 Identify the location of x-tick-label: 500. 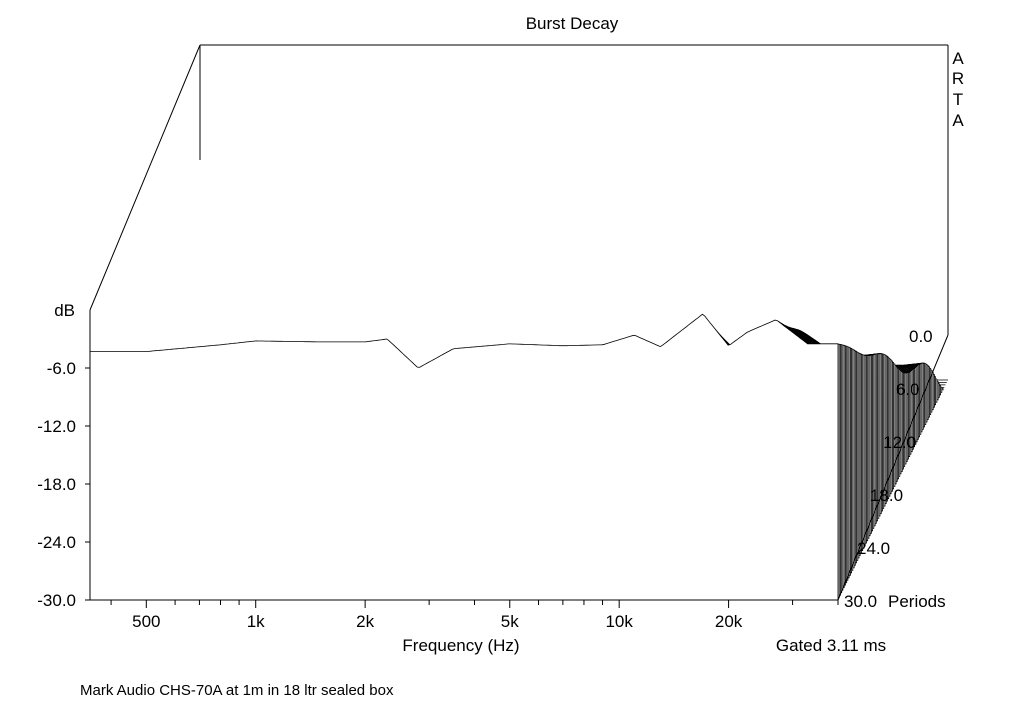
(146, 621).